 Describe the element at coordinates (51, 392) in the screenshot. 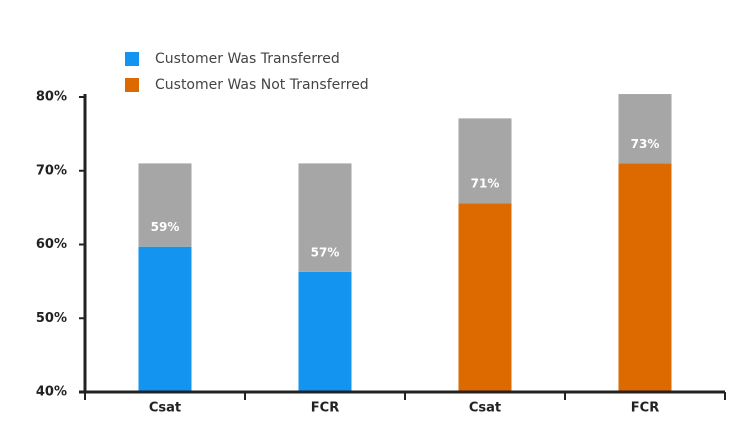

I see `y-tick-label: 40%` at that location.